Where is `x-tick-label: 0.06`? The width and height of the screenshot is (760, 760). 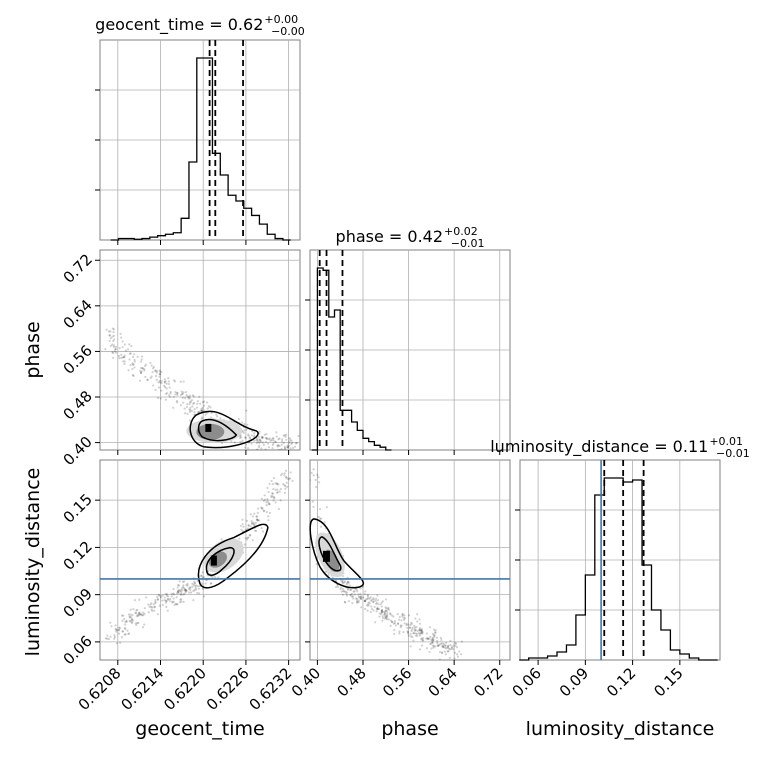 x-tick-label: 0.06 is located at coordinates (527, 682).